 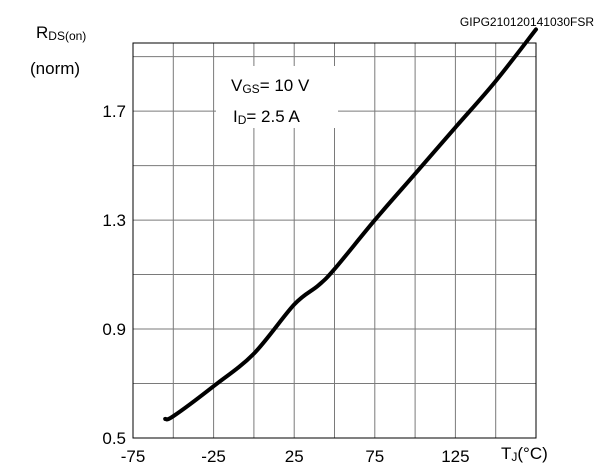 I want to click on y-axis-label: RDS(on), so click(x=61, y=33).